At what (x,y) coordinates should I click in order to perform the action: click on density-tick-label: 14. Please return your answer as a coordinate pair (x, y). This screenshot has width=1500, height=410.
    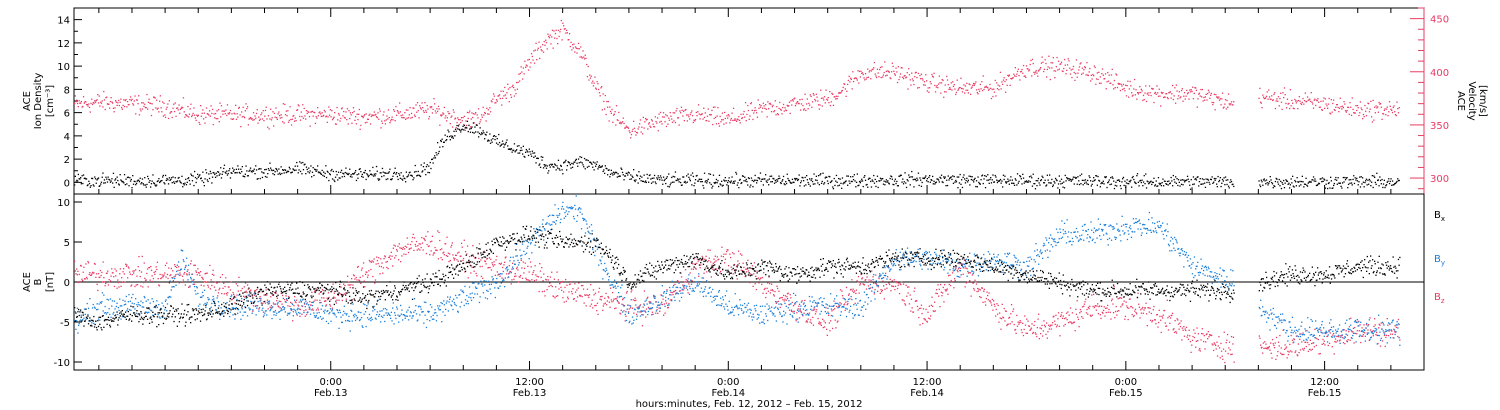
    Looking at the image, I should click on (63, 21).